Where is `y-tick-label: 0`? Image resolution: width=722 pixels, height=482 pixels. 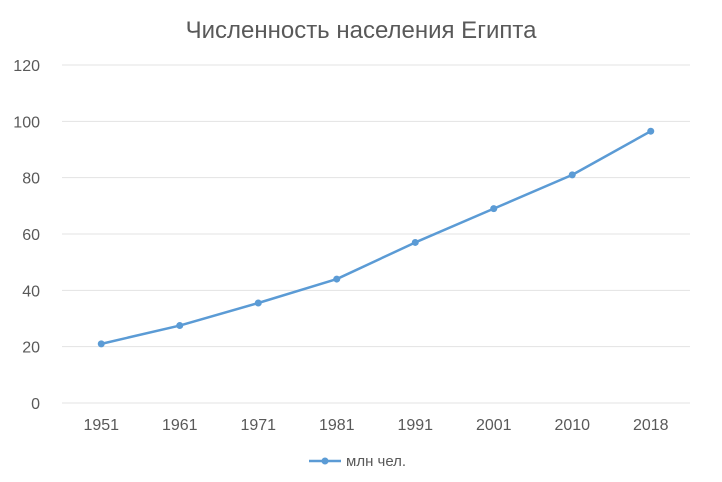
y-tick-label: 0 is located at coordinates (35, 404).